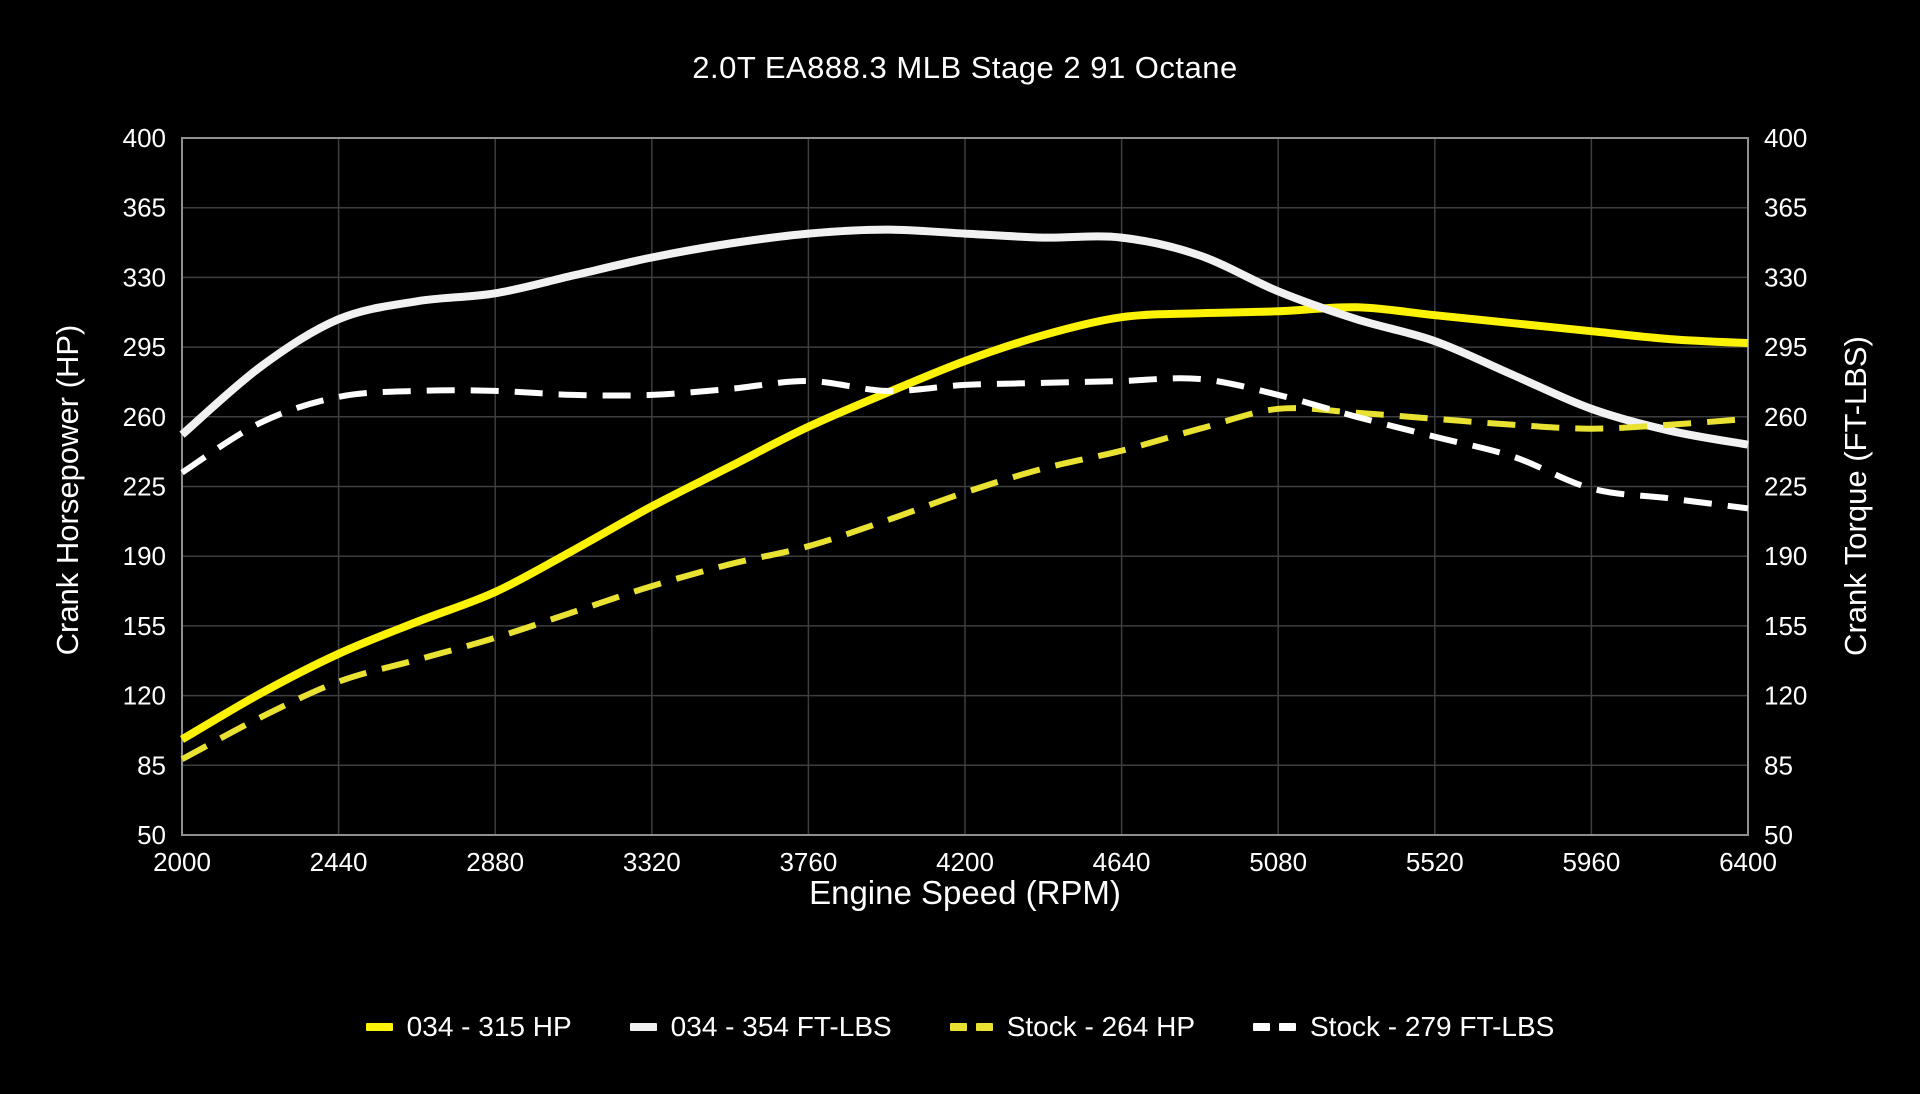 The width and height of the screenshot is (1920, 1094). I want to click on y-tick-label-right: 330, so click(1785, 277).